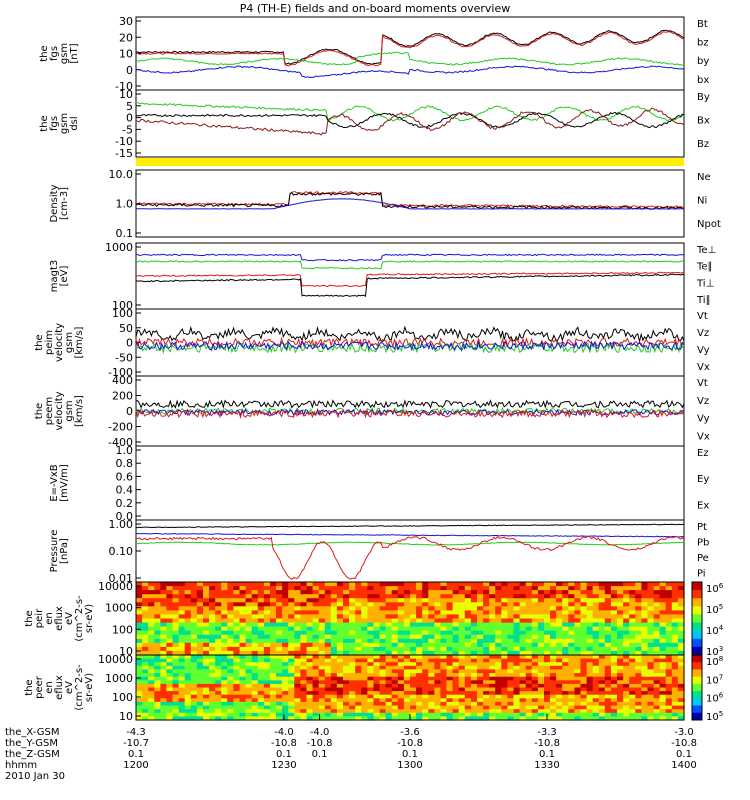 The image size is (750, 800). Describe the element at coordinates (410, 551) in the screenshot. I see `panel-frame` at that location.